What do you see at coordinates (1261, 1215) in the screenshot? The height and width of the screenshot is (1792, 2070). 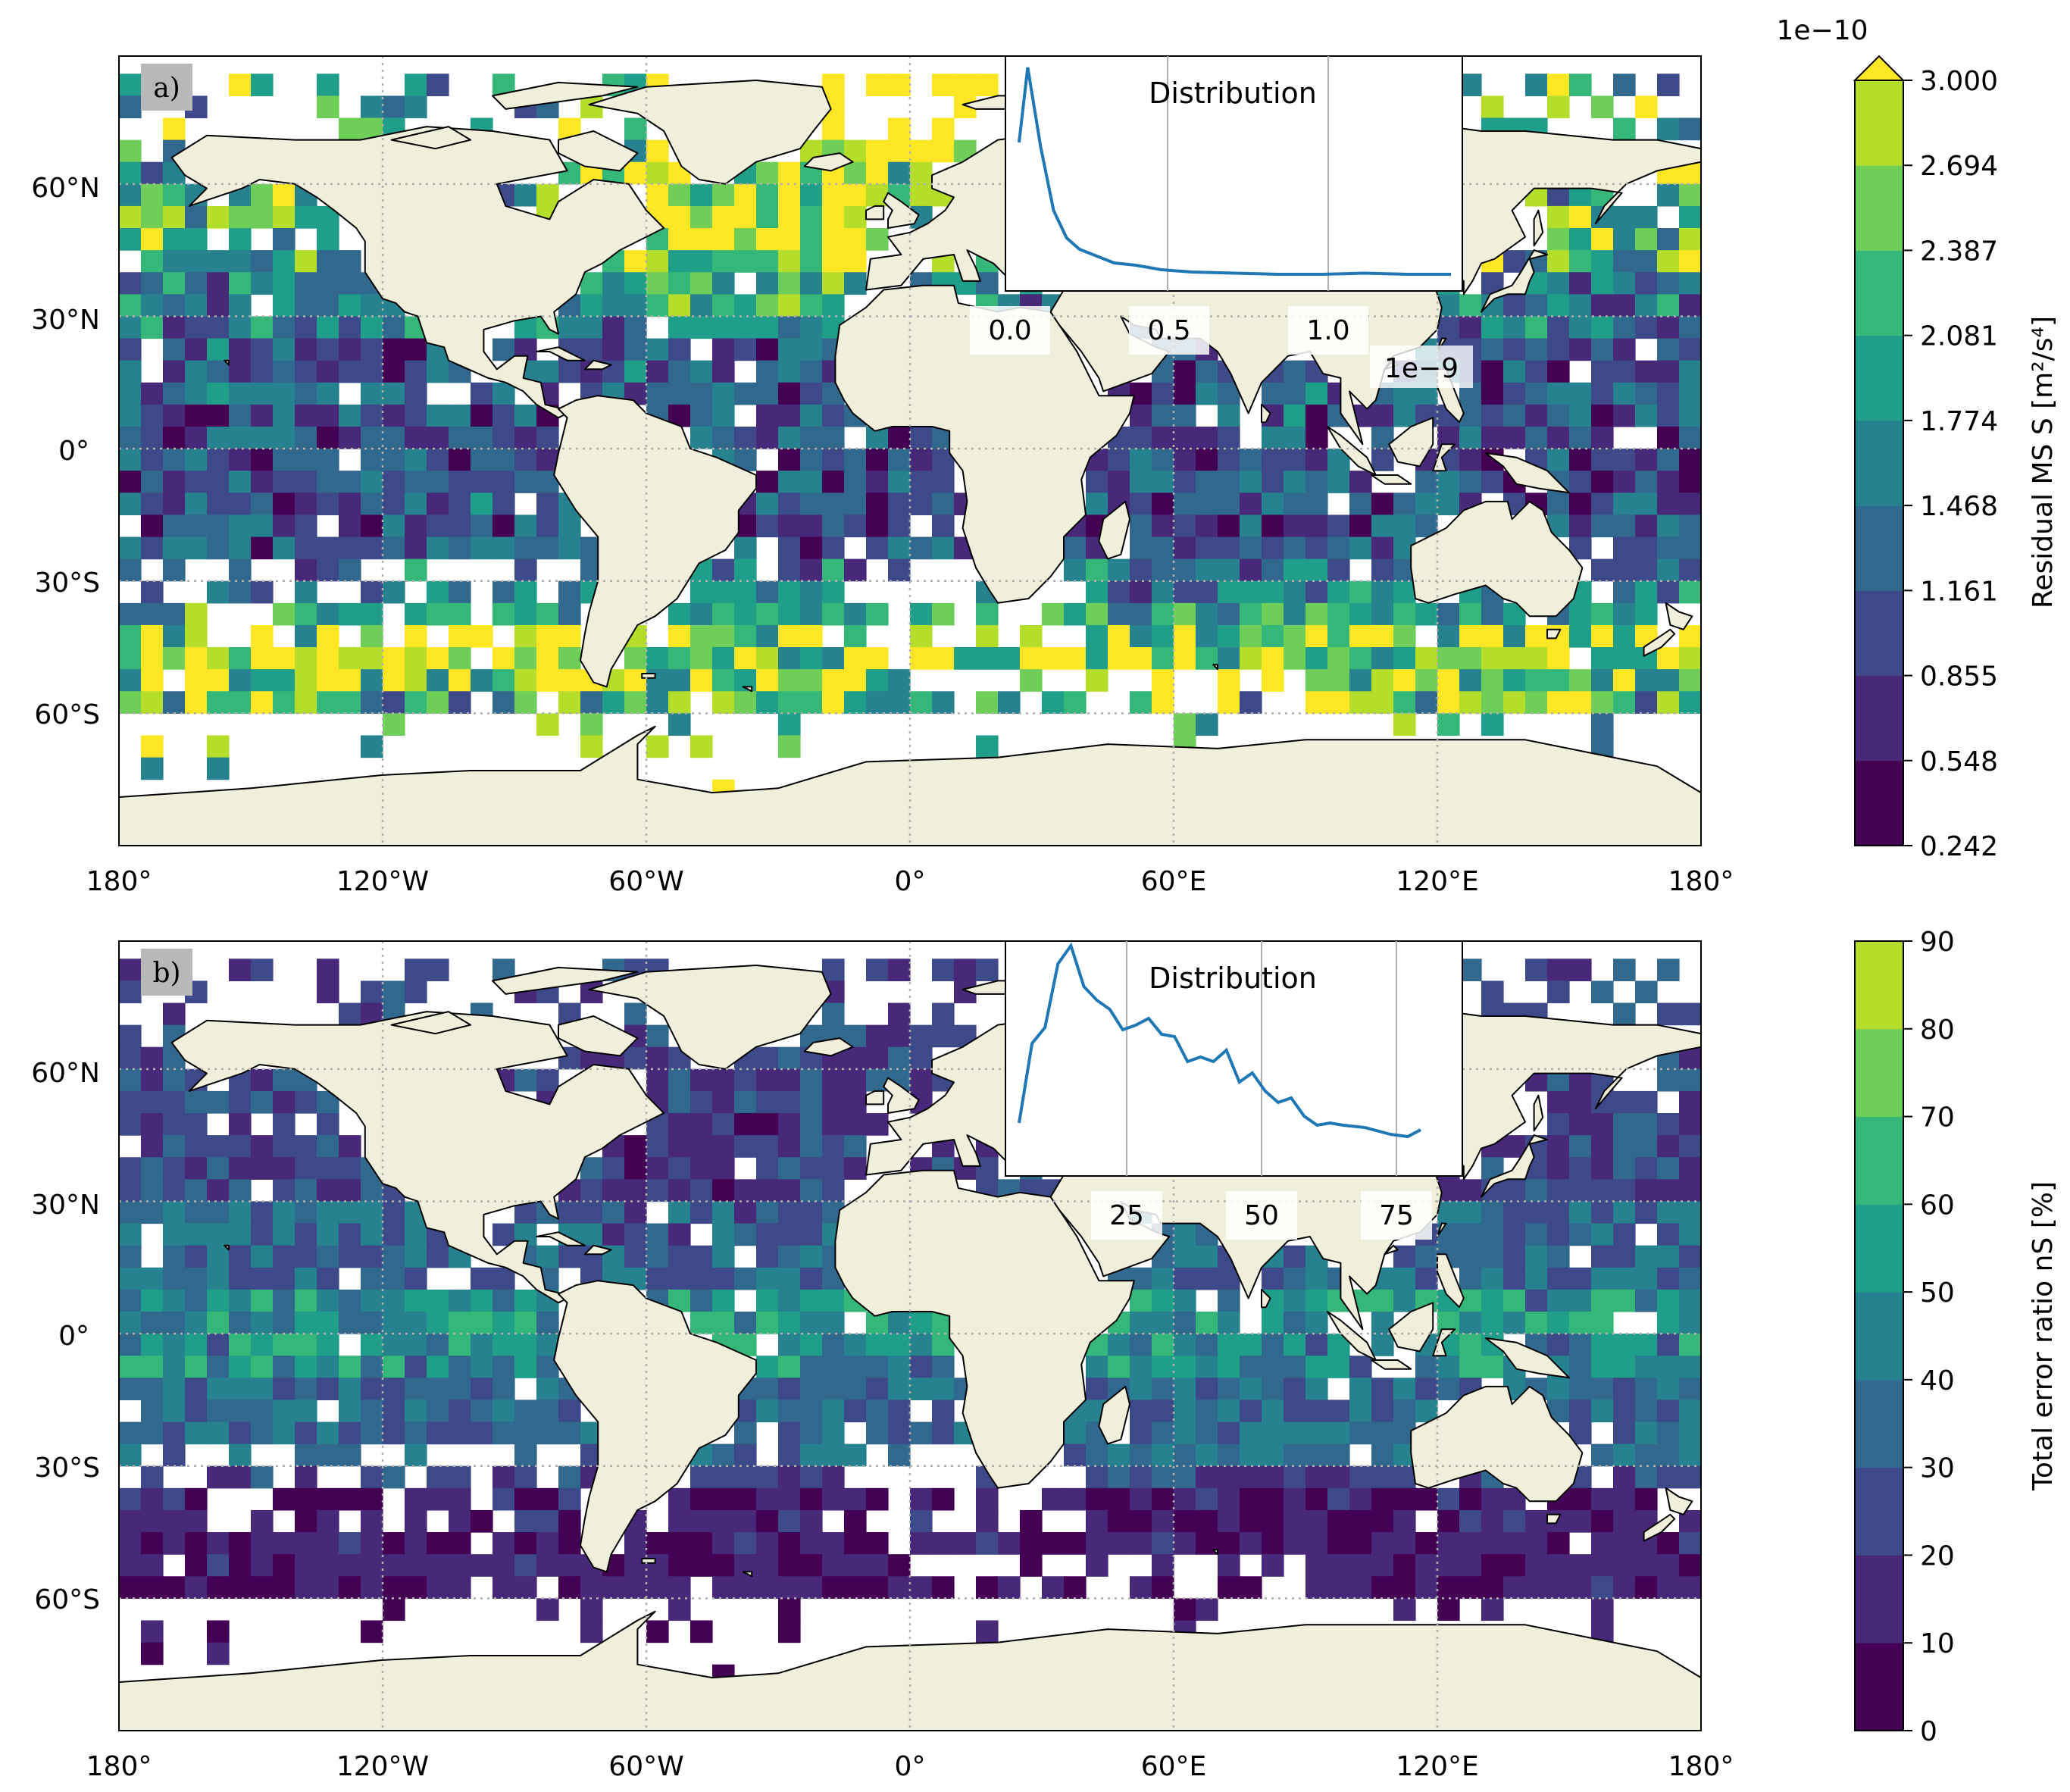 I see `inset-b-x-tick: 50` at bounding box center [1261, 1215].